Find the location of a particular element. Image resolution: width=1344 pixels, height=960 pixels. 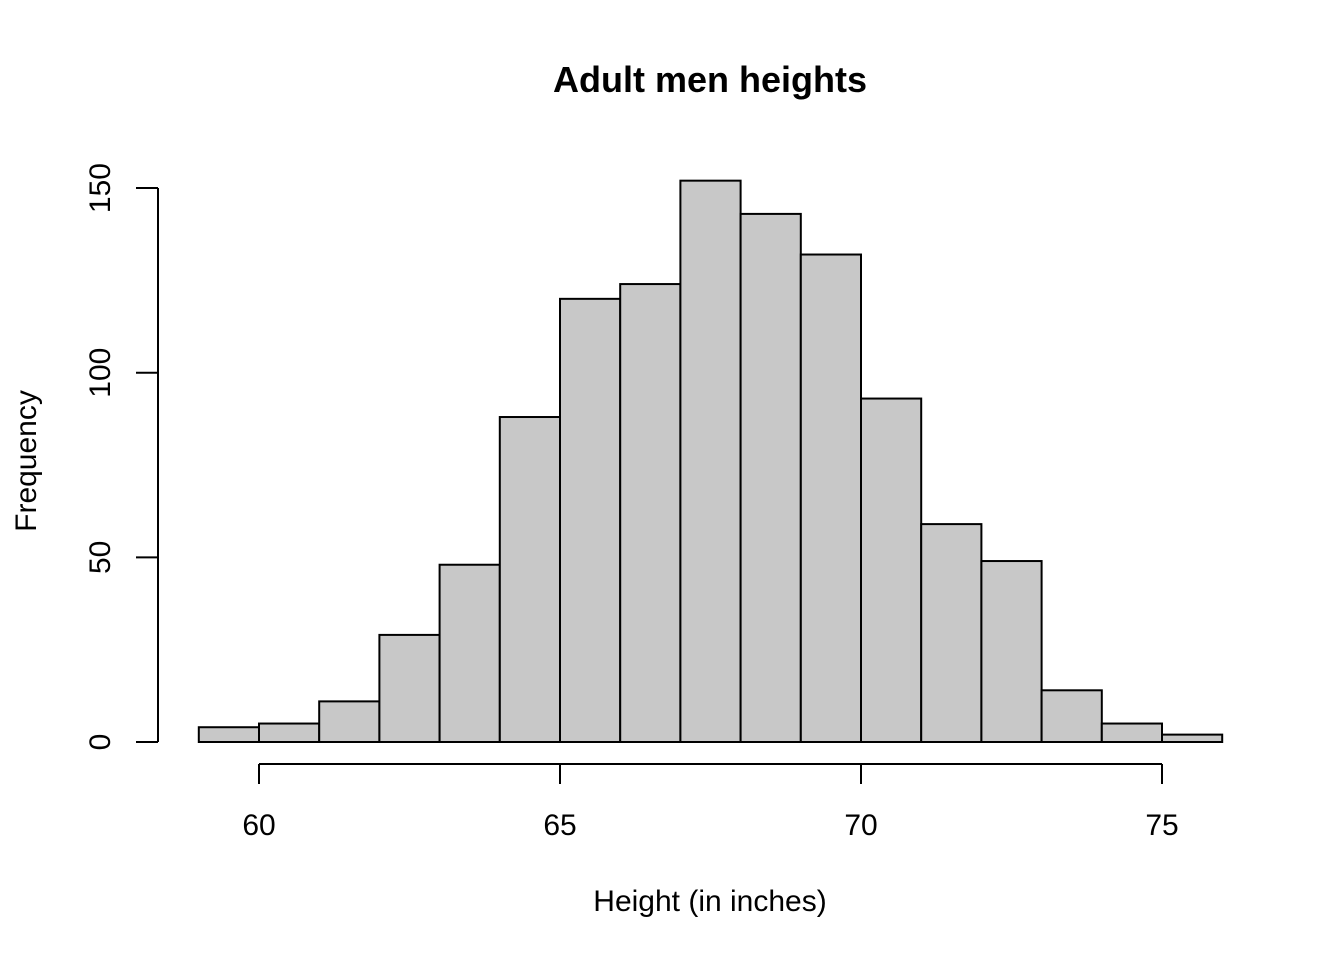

y-tick-label-0: 0 is located at coordinates (100, 742).